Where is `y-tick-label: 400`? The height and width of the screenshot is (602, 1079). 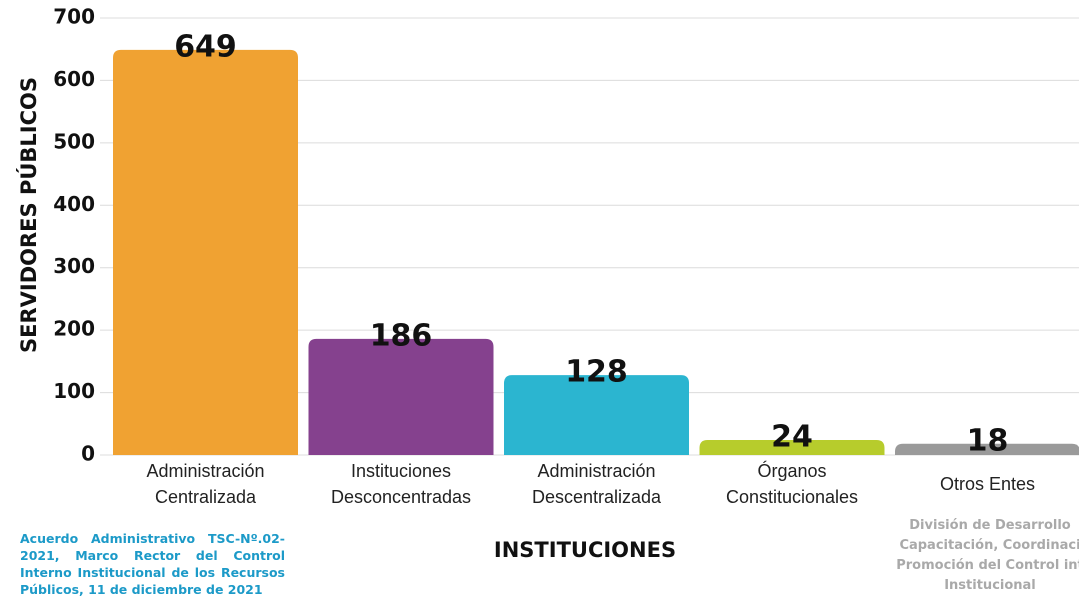
y-tick-label: 400 is located at coordinates (74, 204).